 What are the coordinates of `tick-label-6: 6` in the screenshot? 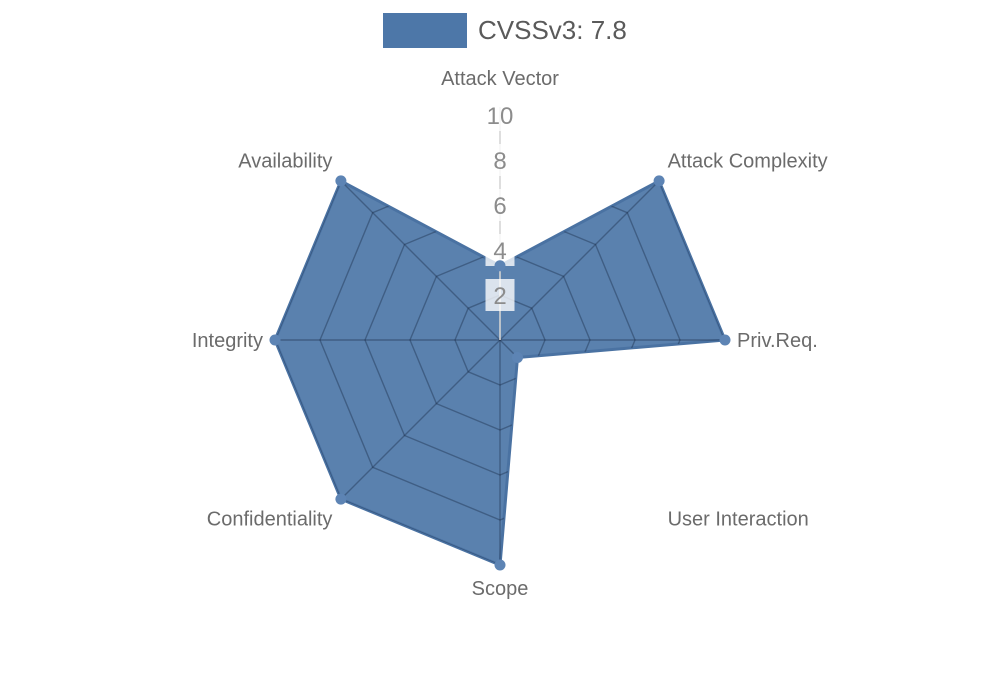 It's located at (499, 206).